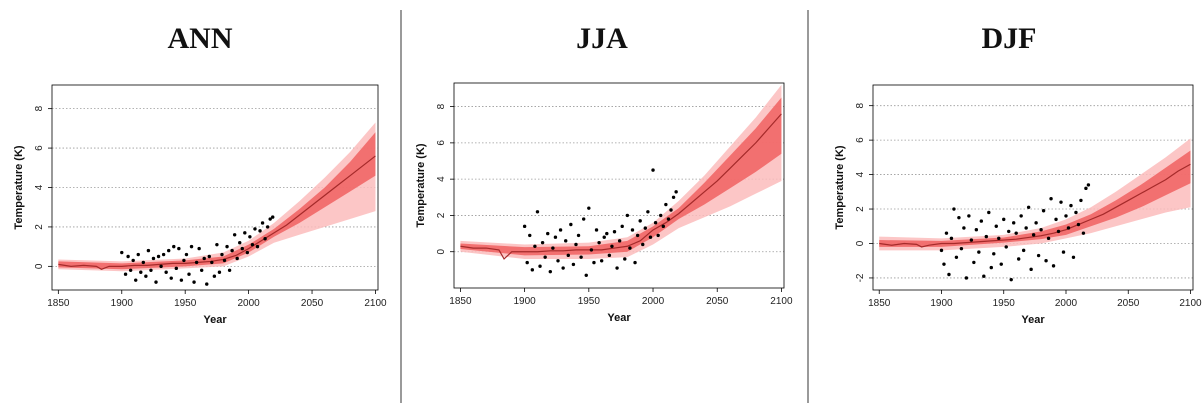  What do you see at coordinates (602, 38) in the screenshot?
I see `panel-title-jja: JJA` at bounding box center [602, 38].